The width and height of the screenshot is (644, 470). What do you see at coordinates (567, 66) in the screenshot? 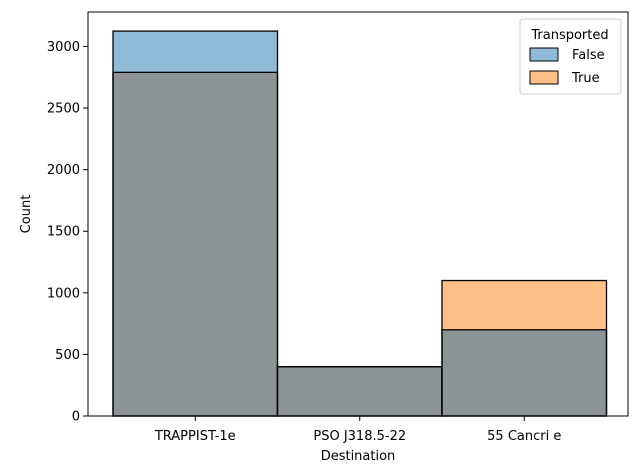
I see `legend-items: False True` at bounding box center [567, 66].